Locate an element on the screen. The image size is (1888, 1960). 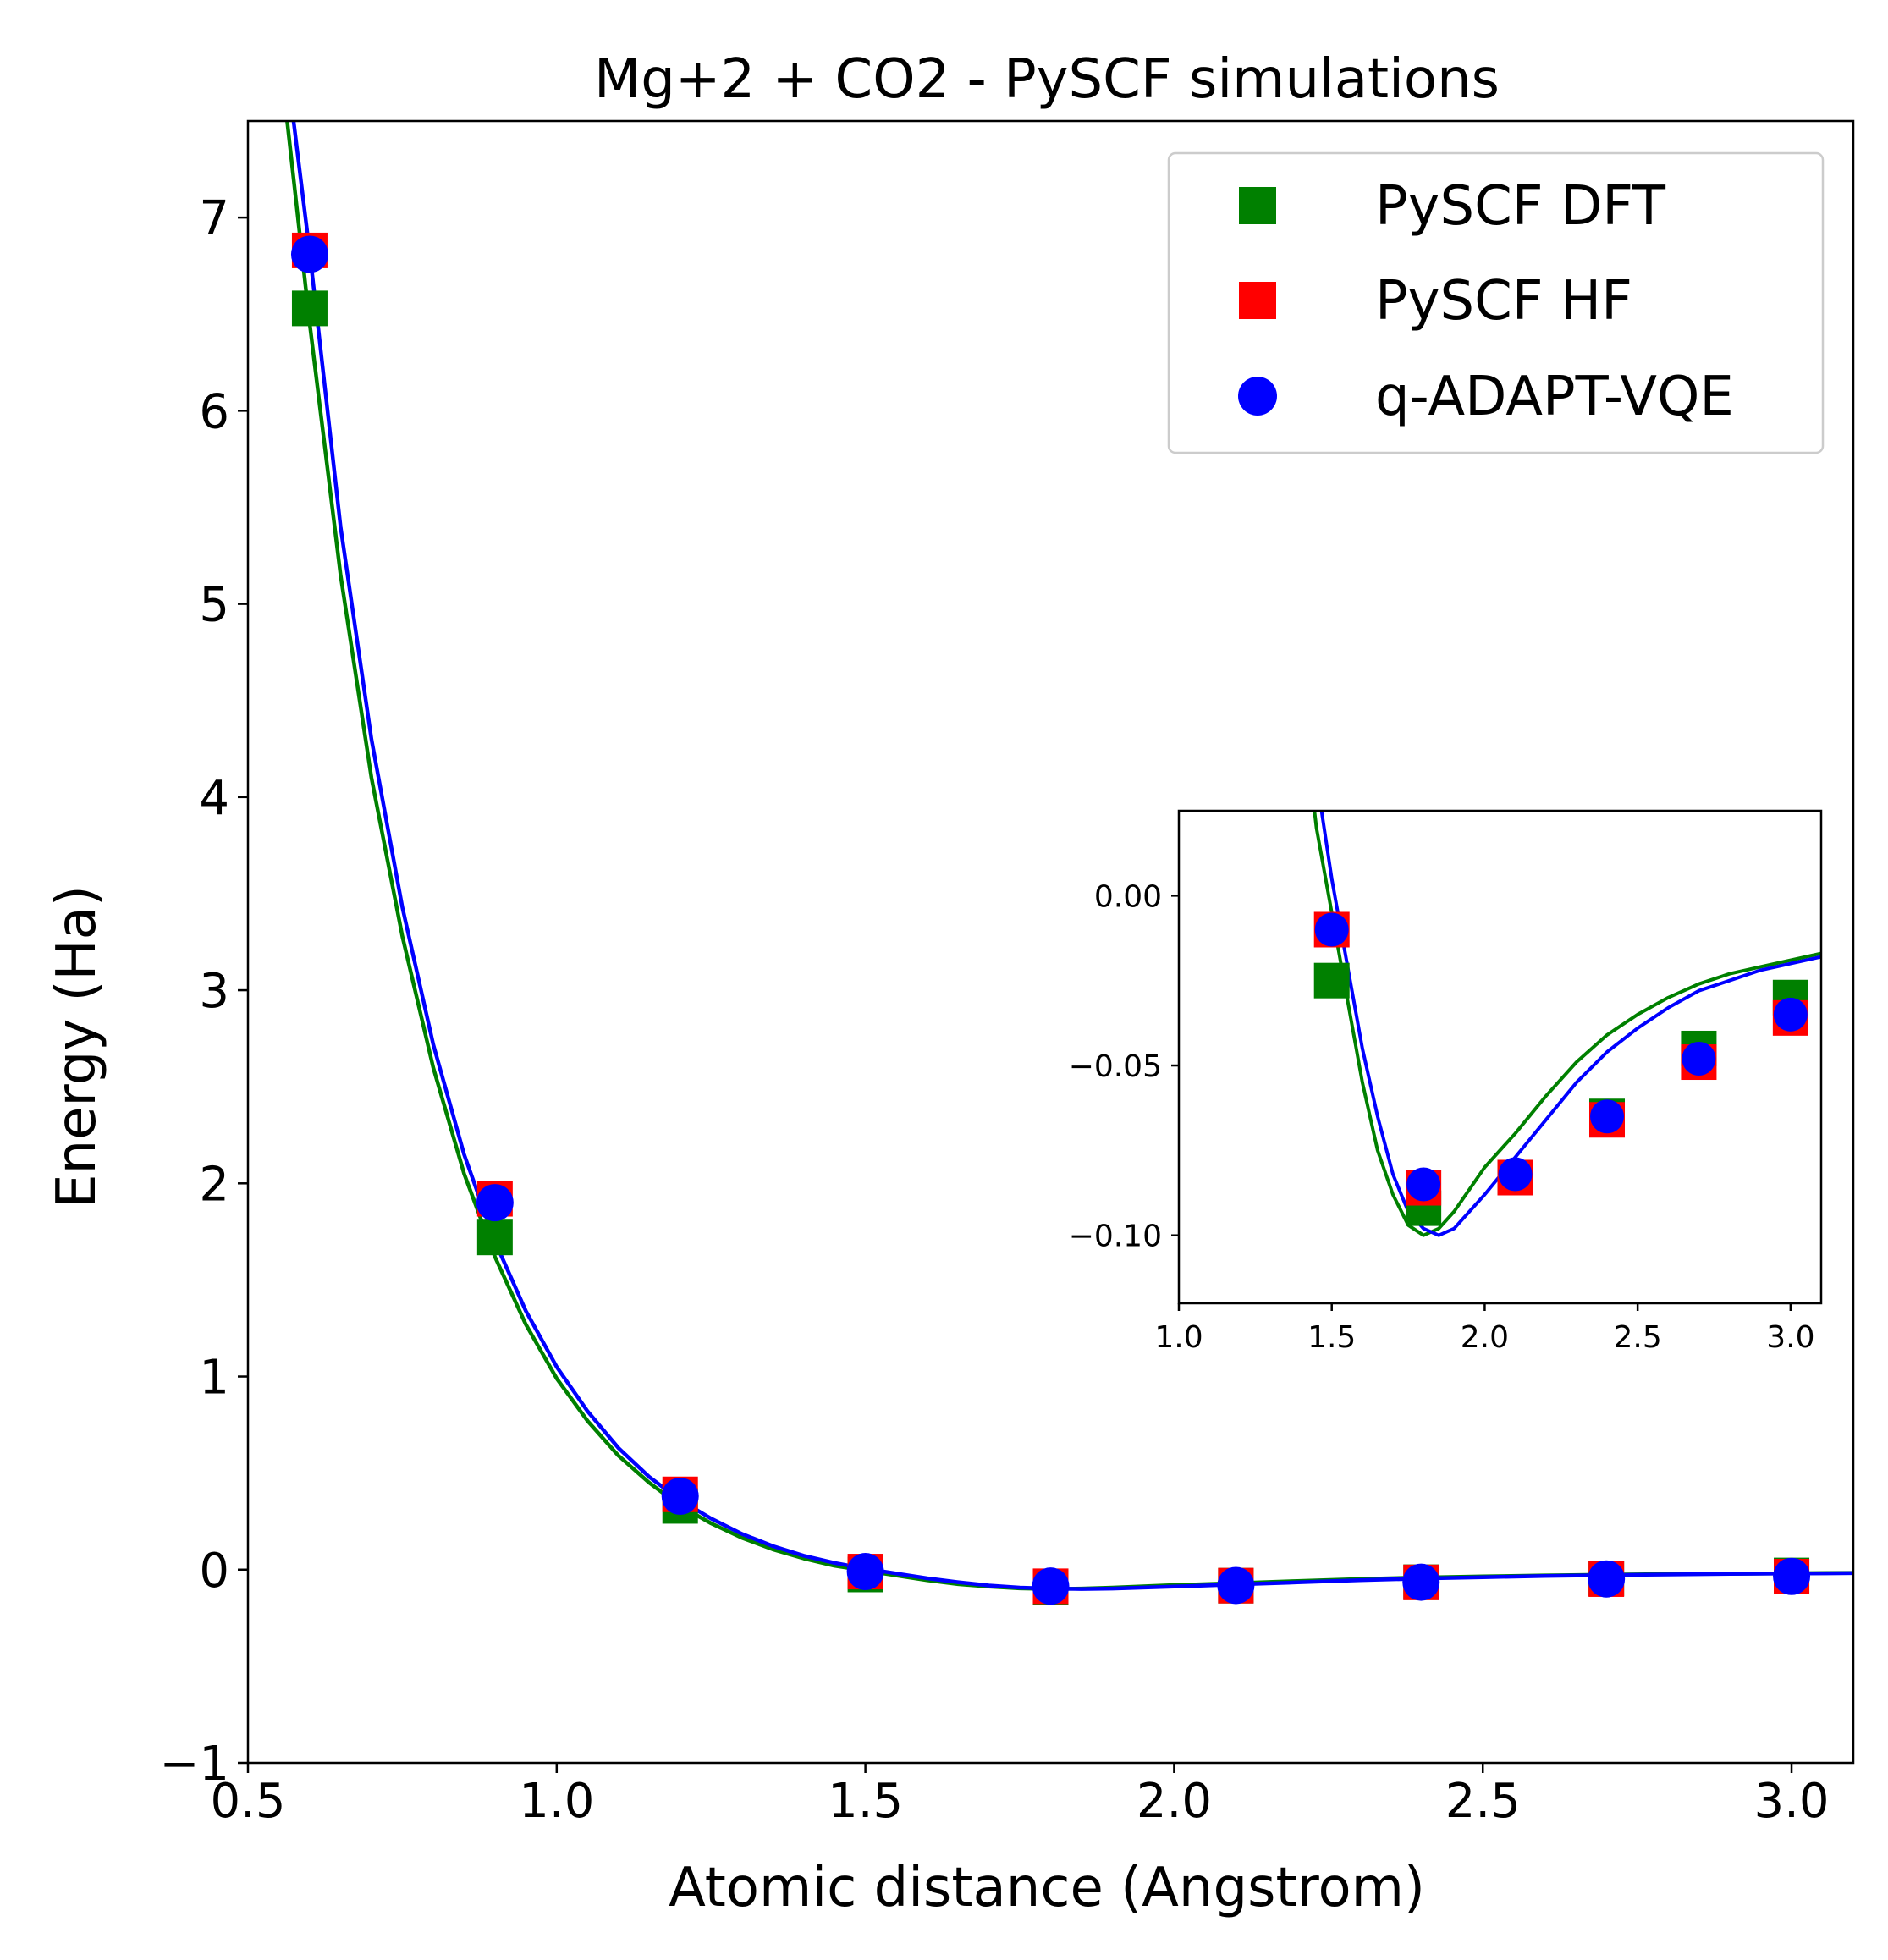
legend-label-vqe: q-ADAPT-VQE is located at coordinates (1554, 397).